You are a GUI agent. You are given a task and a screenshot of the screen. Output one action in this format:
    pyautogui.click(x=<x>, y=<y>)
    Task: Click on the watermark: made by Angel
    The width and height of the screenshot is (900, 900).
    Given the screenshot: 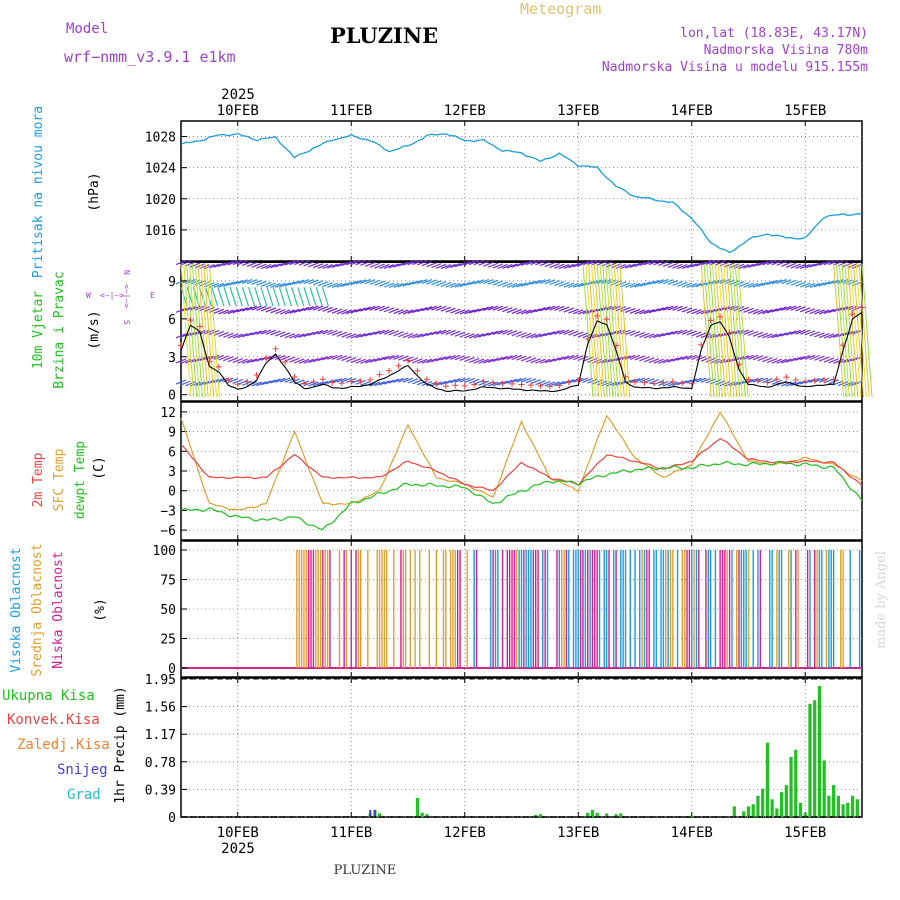 What is the action you would take?
    pyautogui.click(x=881, y=600)
    